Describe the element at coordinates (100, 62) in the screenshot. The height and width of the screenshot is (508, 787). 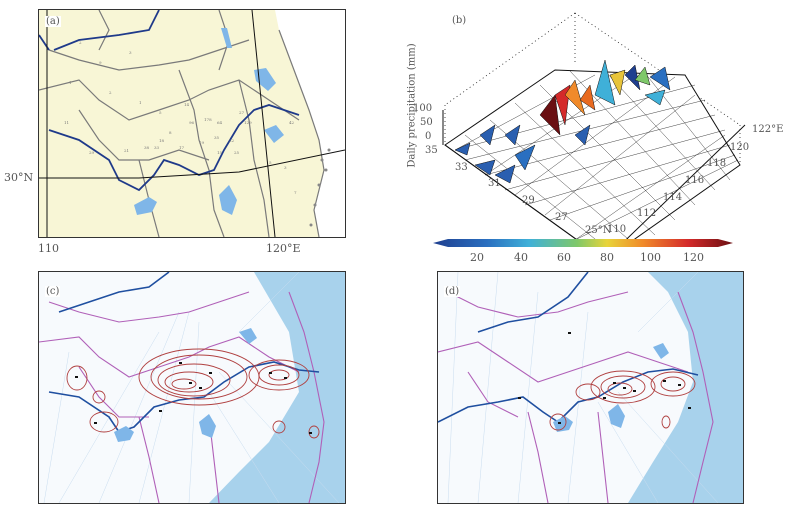
I see `station-value: 9` at that location.